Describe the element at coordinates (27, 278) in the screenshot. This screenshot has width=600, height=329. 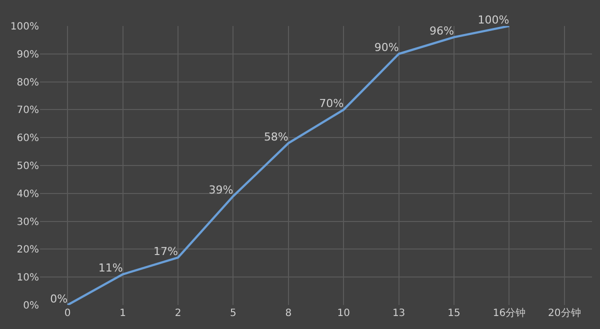
I see `y-tick-label: 10%` at that location.